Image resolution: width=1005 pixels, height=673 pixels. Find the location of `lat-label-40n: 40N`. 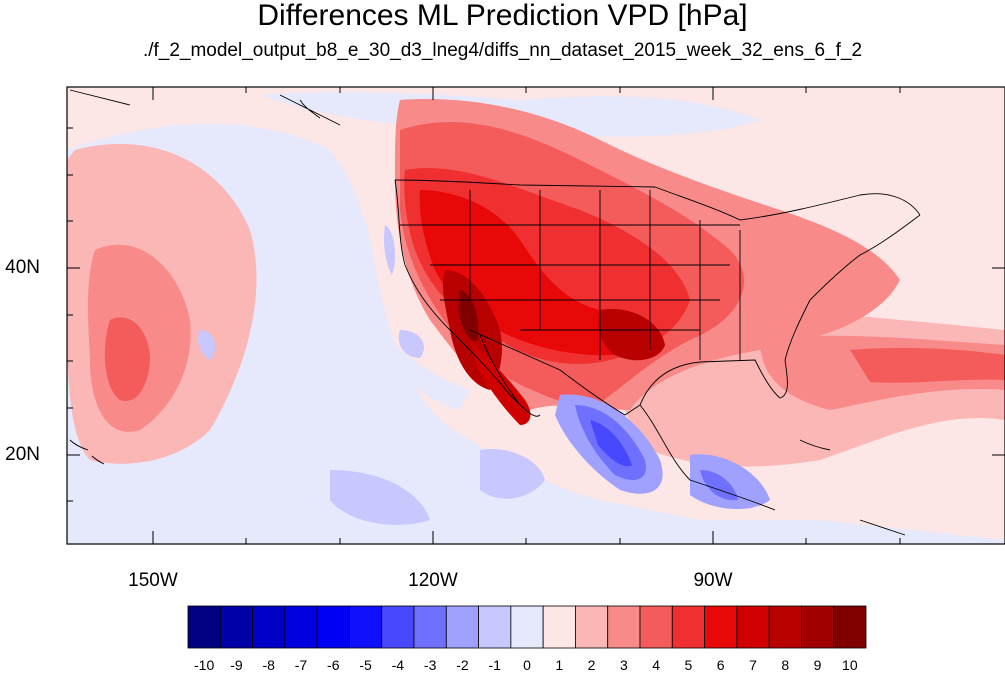

lat-label-40n: 40N is located at coordinates (22, 267).